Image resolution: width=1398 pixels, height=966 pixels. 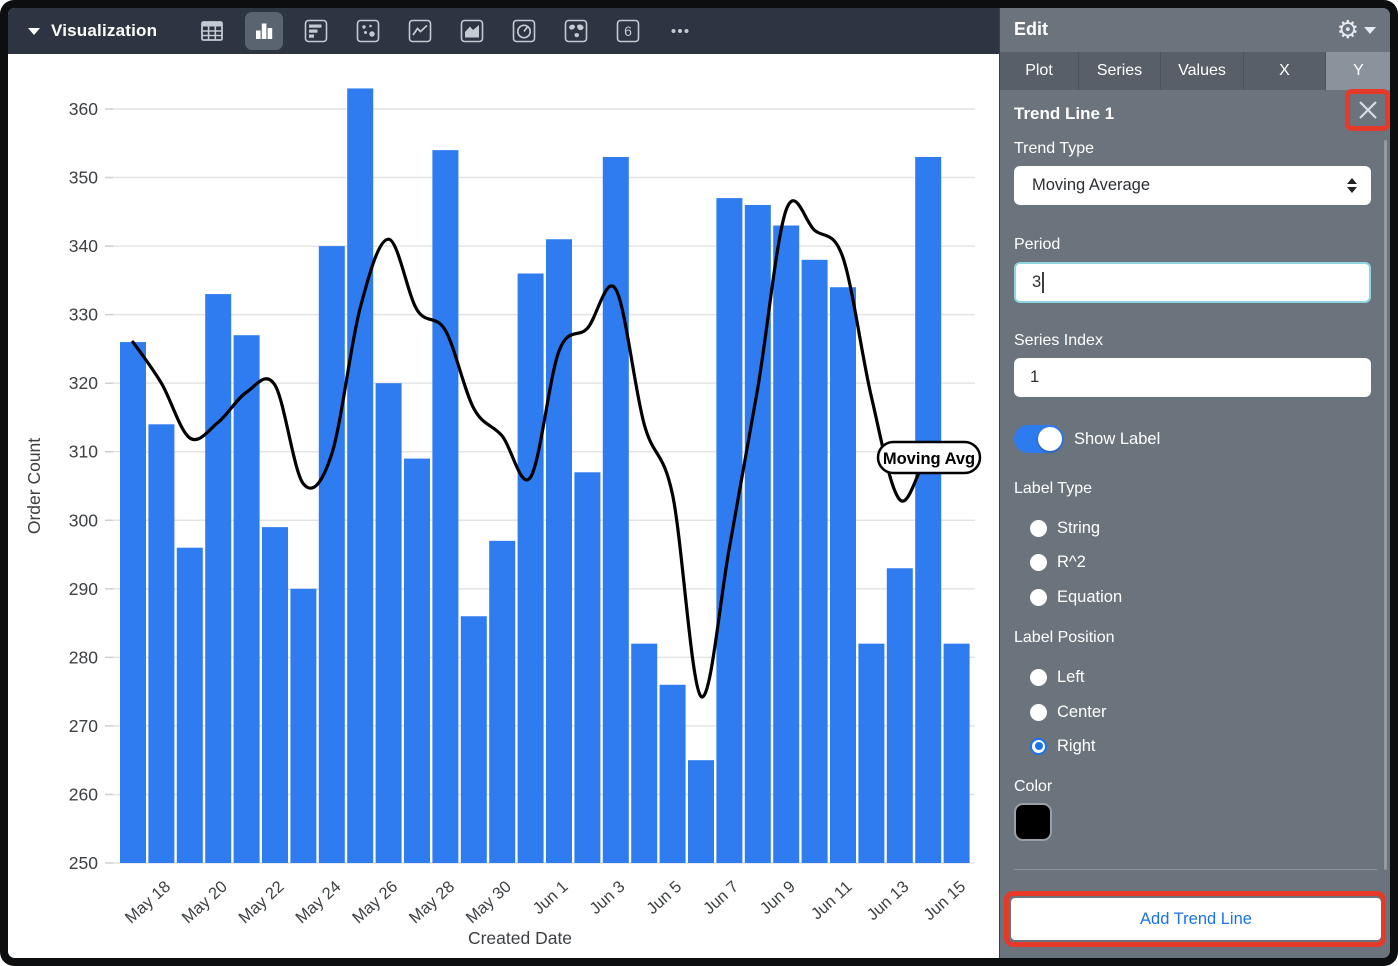 I want to click on x-tick-label: Jun 9, so click(x=778, y=898).